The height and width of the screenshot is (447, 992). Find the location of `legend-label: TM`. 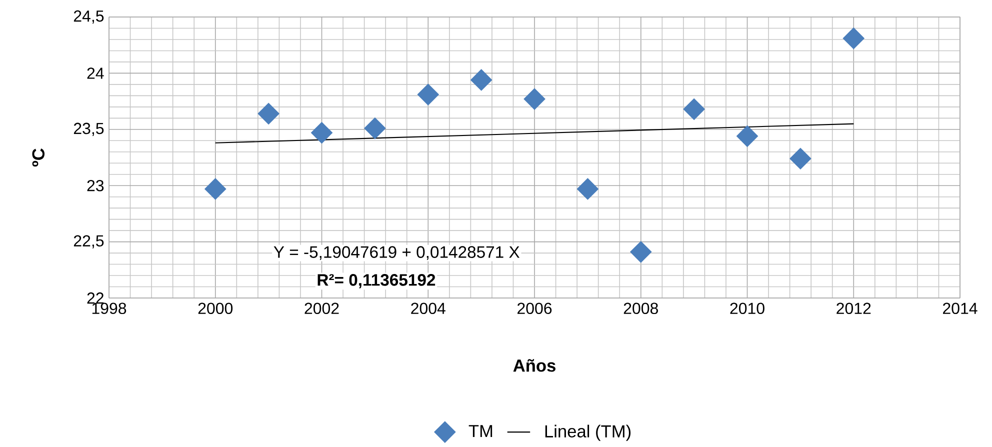

legend-label: TM is located at coordinates (480, 431).